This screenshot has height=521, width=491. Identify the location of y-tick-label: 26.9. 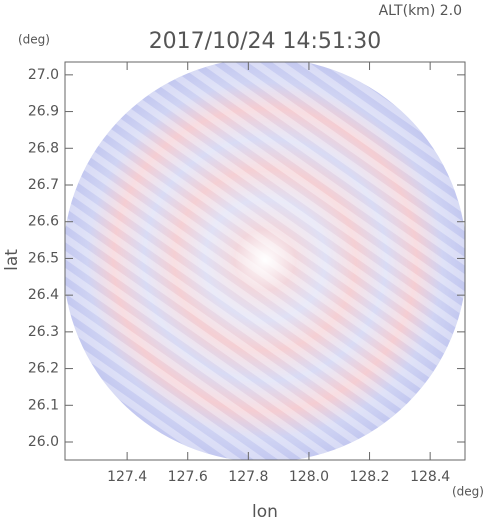
(43, 112).